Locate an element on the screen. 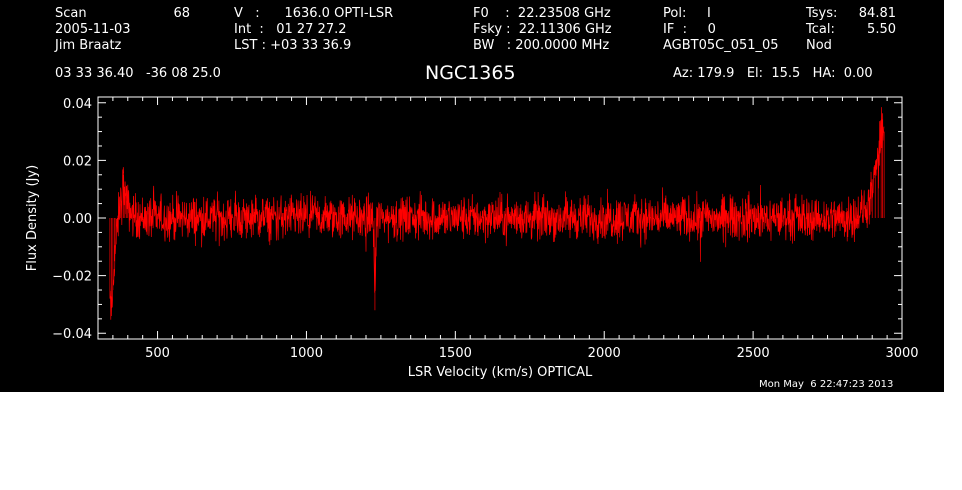 The width and height of the screenshot is (962, 490). rest-frequency: F0 : 22.23508 GHz is located at coordinates (542, 13).